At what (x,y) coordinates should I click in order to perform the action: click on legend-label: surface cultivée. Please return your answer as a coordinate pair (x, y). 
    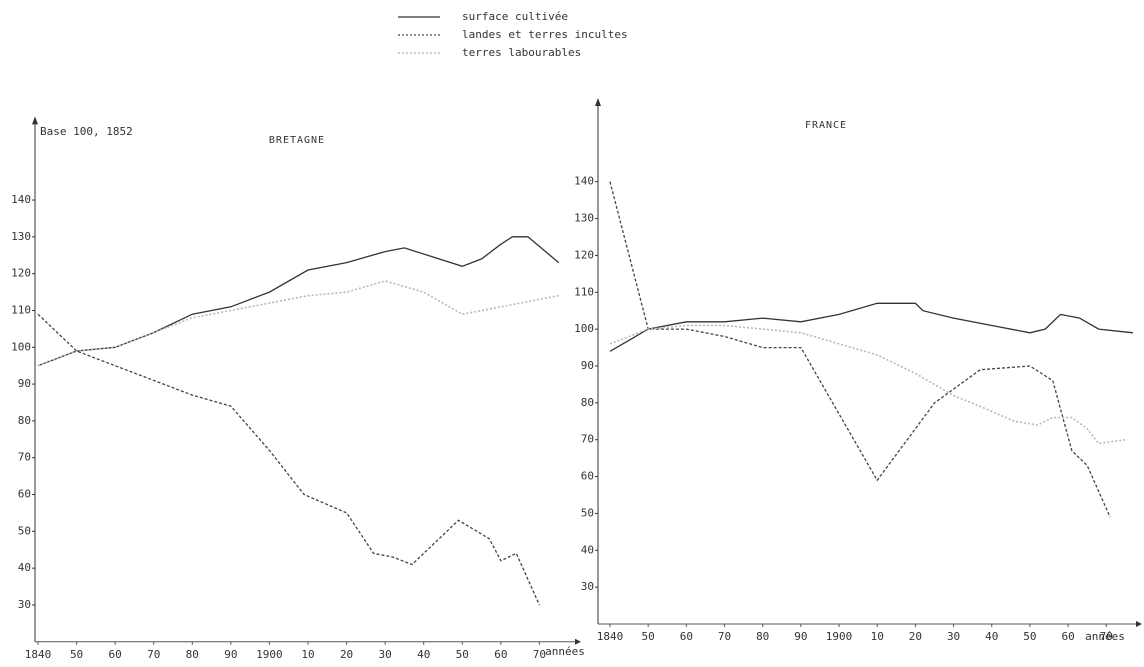
    Looking at the image, I should click on (515, 16).